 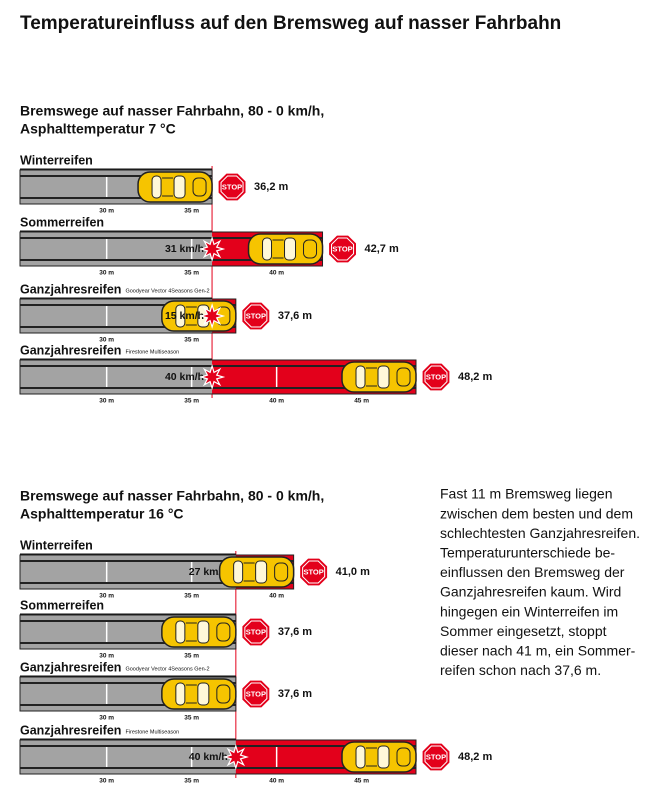 What do you see at coordinates (62, 222) in the screenshot?
I see `category-label: Sommerreifen` at bounding box center [62, 222].